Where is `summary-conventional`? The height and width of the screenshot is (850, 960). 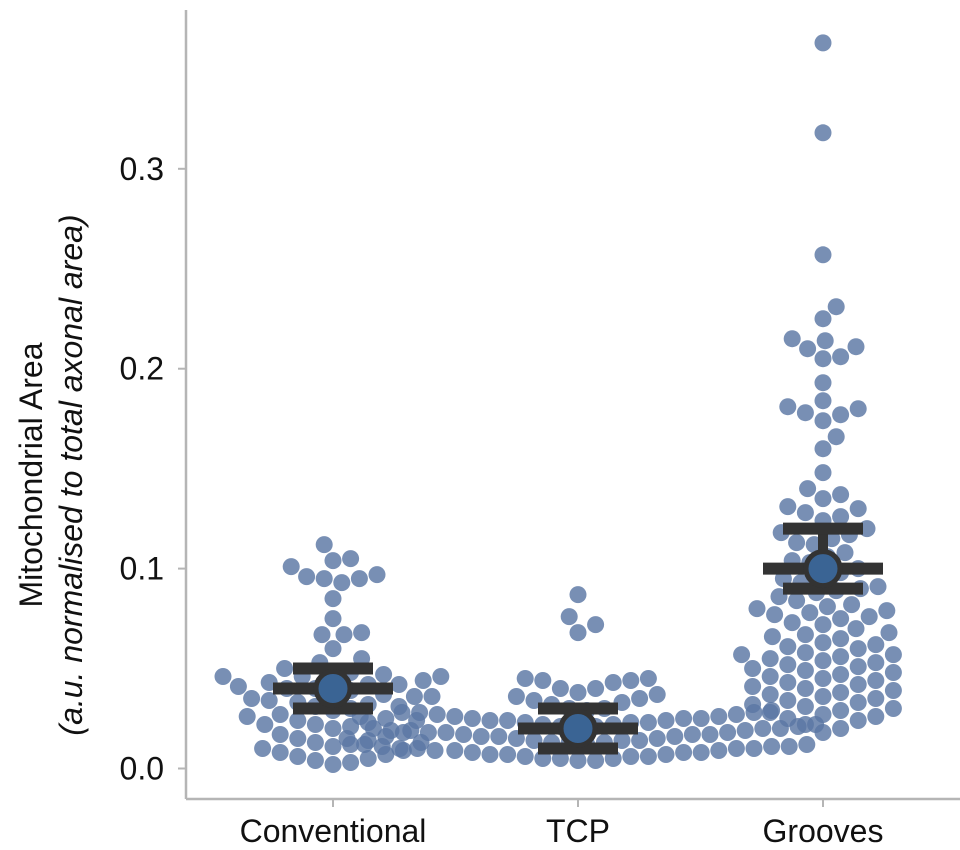 summary-conventional is located at coordinates (333, 688).